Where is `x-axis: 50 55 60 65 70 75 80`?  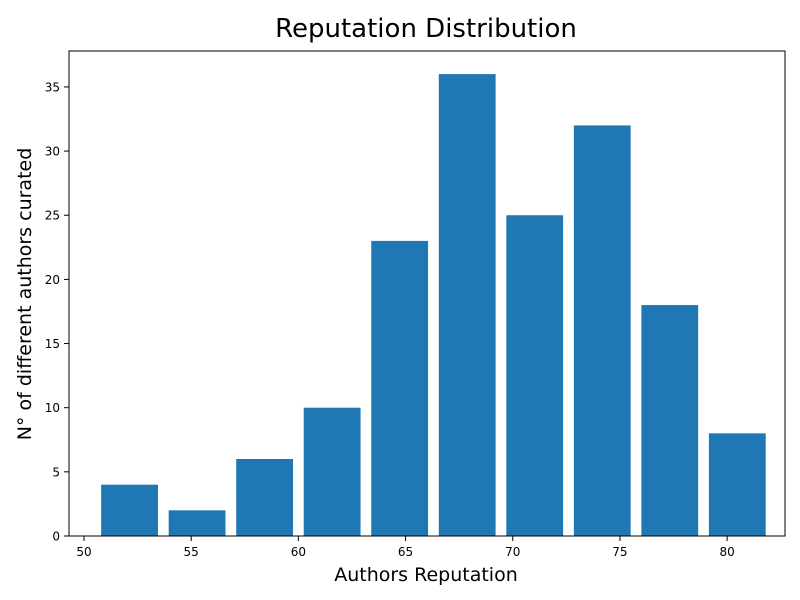 x-axis: 50 55 60 65 70 75 80 is located at coordinates (405, 547).